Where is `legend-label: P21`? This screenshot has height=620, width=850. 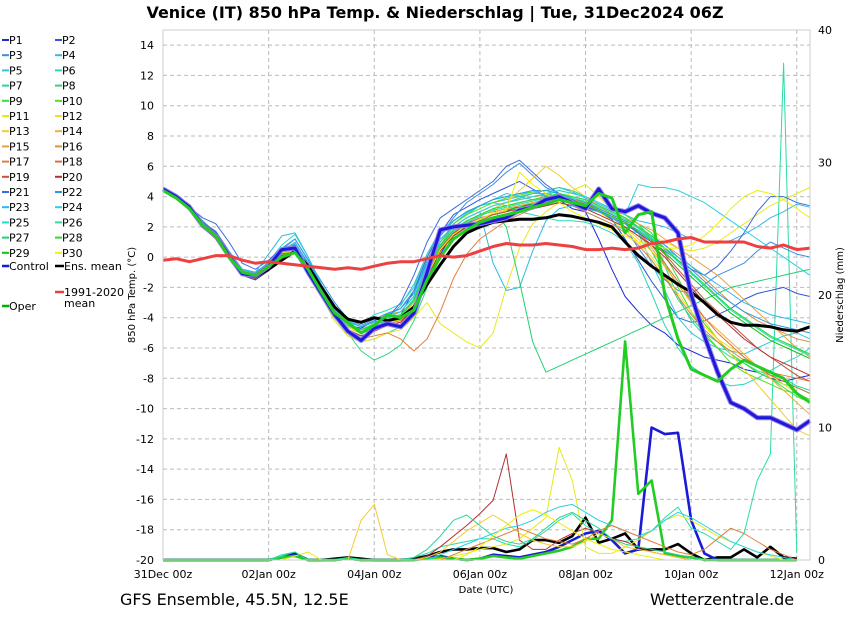 legend-label: P21 is located at coordinates (19, 192).